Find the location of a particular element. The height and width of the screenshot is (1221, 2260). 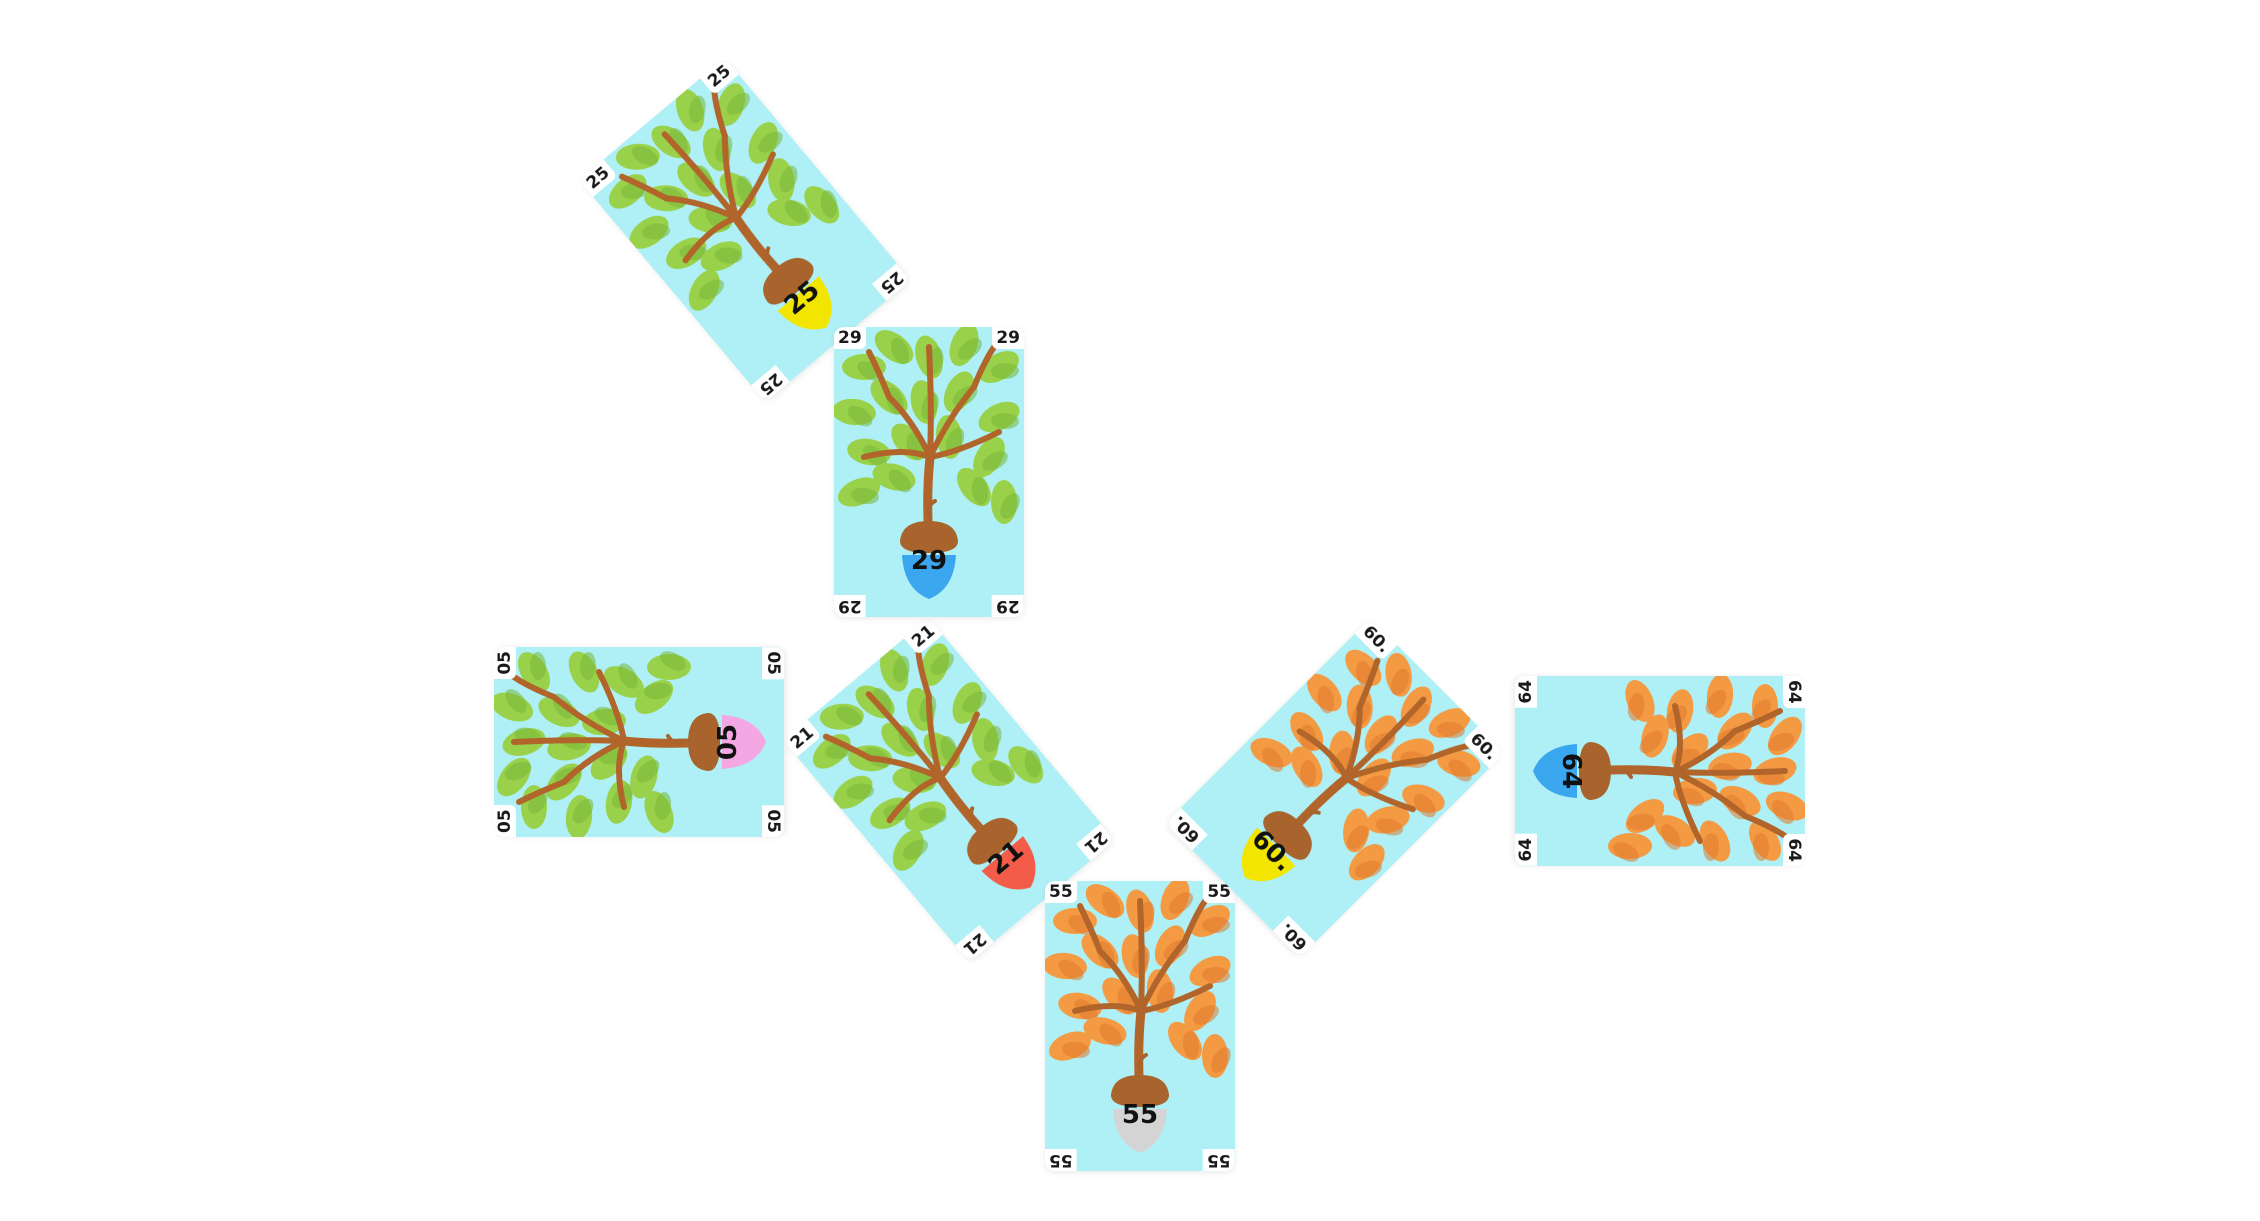

card-55: 55 55 55 55 55 is located at coordinates (1140, 1026).